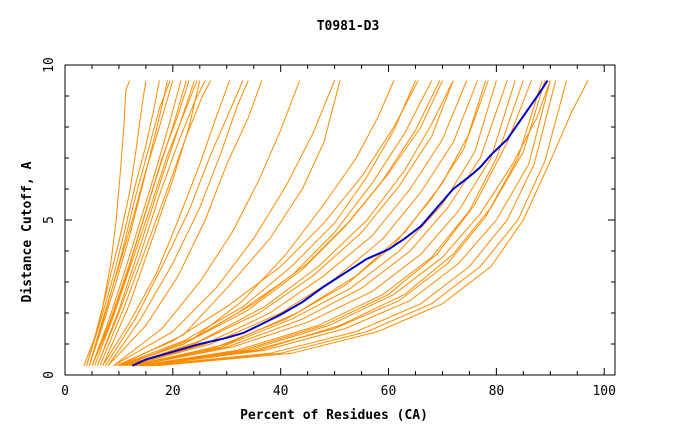  What do you see at coordinates (49, 65) in the screenshot?
I see `y-tick-label: 10` at bounding box center [49, 65].